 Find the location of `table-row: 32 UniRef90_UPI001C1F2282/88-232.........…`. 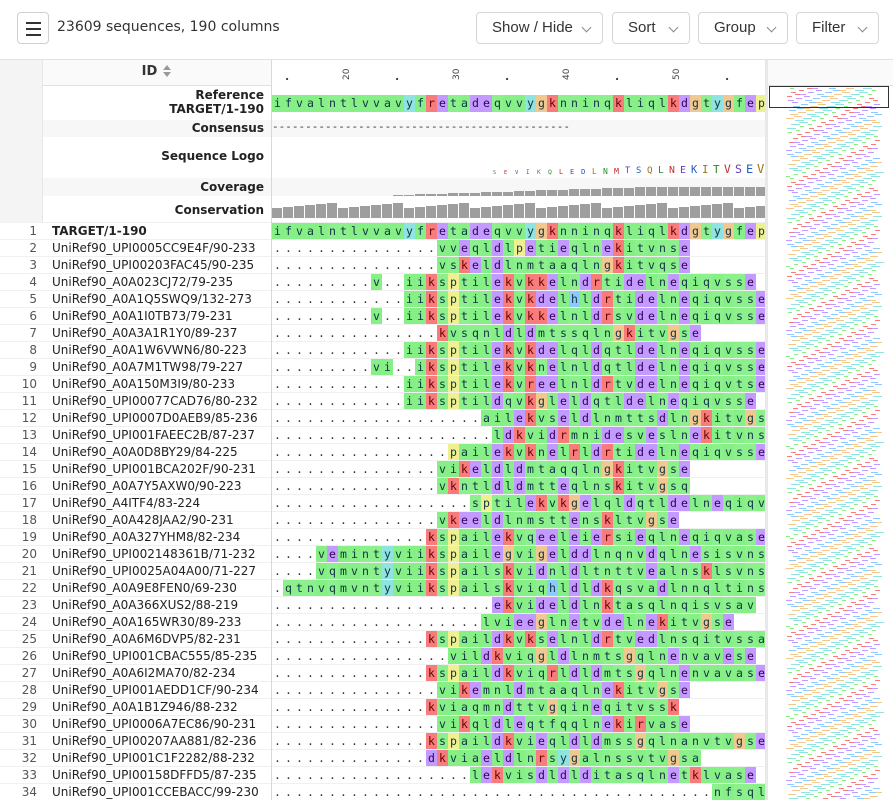

table-row: 32 UniRef90_UPI001C1F2282/88-232.........… is located at coordinates (383, 758).